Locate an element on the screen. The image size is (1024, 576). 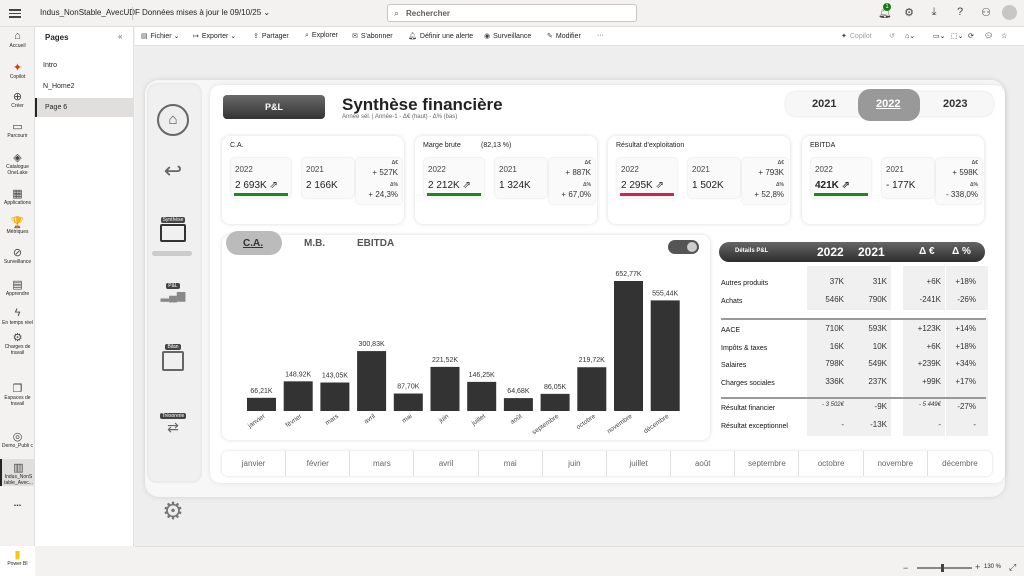
bar-février is located at coordinates (298, 396).